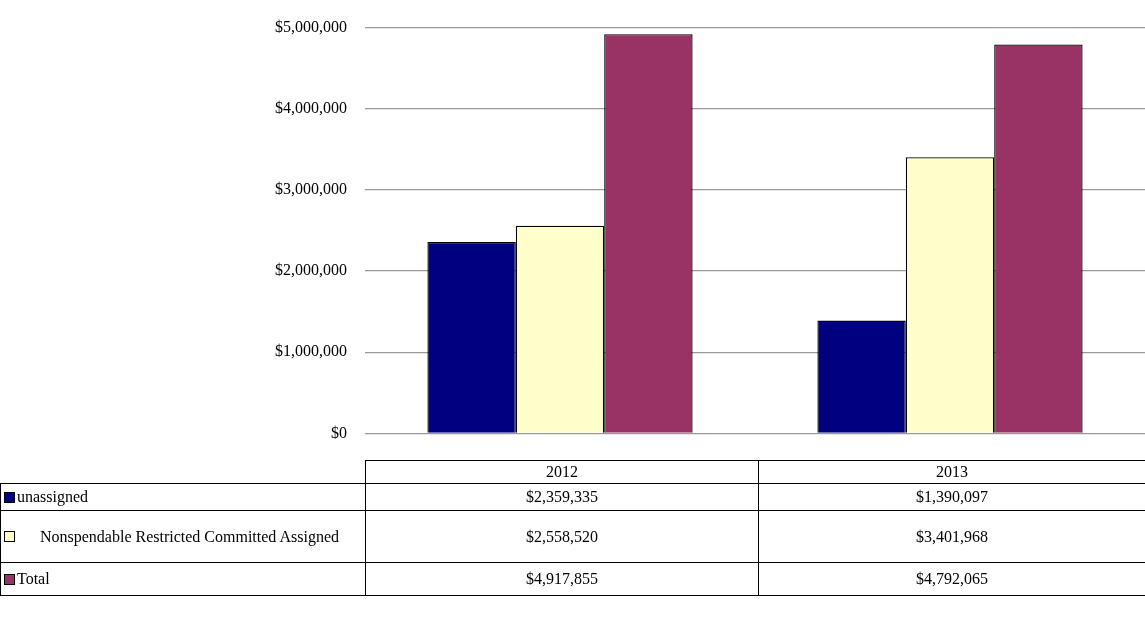 The height and width of the screenshot is (623, 1145). Describe the element at coordinates (311, 107) in the screenshot. I see `y-tick-label: $4,000,000` at that location.